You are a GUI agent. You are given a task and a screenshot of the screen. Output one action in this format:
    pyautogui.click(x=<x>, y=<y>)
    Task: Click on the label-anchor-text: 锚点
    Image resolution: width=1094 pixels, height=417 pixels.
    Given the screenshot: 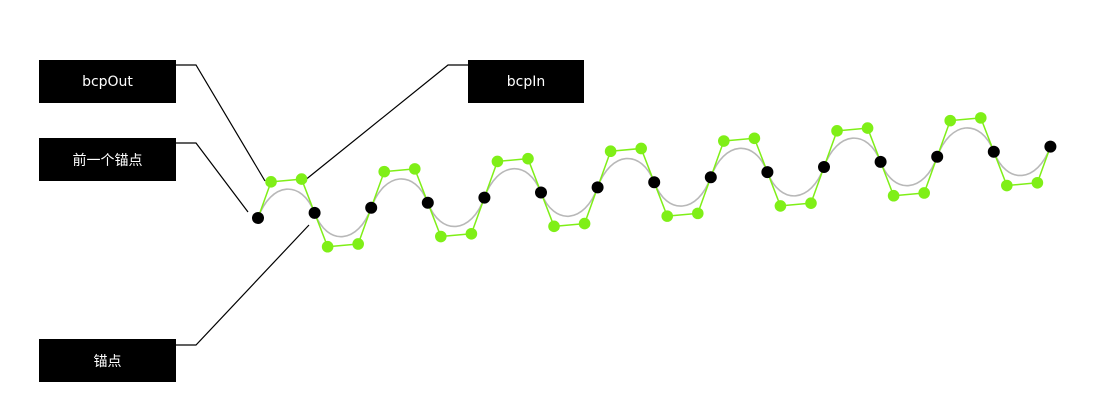 What is the action you would take?
    pyautogui.click(x=107, y=361)
    